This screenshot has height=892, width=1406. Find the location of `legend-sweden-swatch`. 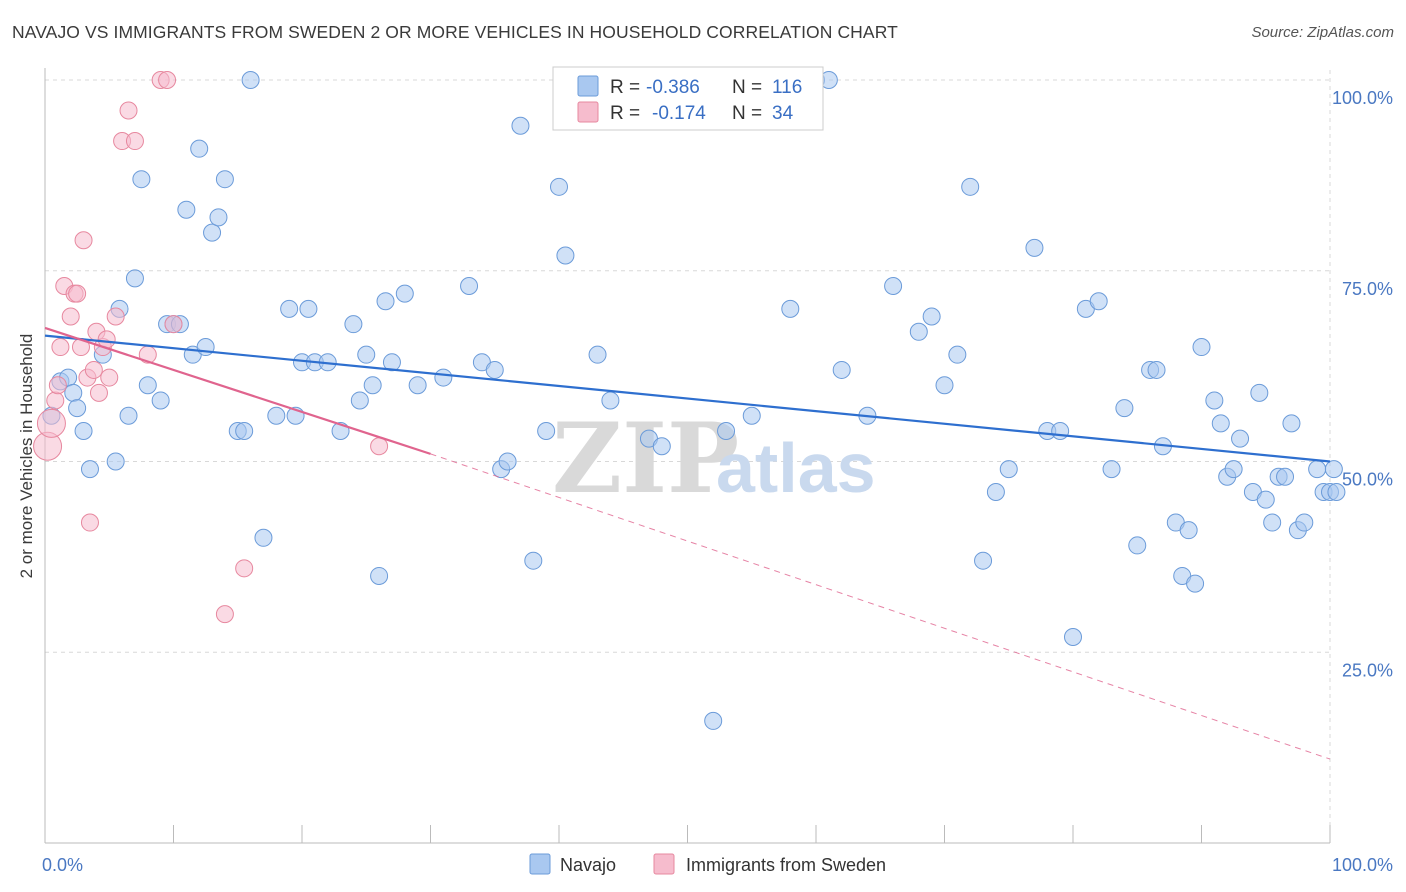

legend-sweden-swatch is located at coordinates (664, 864).